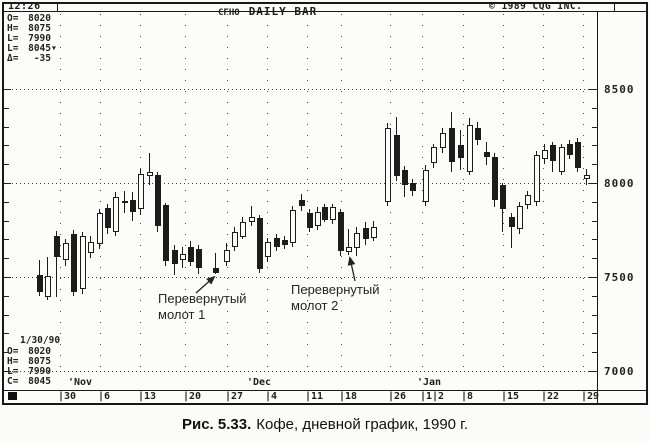 This screenshot has height=441, width=650. I want to click on header-underline, so click(325, 11).